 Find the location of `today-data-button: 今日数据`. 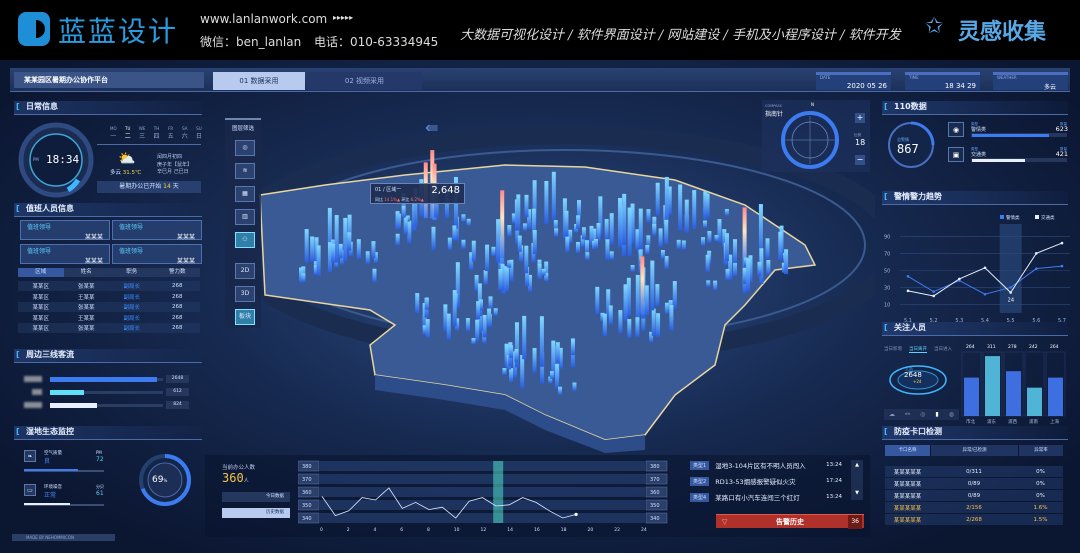

today-data-button: 今日数据 is located at coordinates (256, 497).